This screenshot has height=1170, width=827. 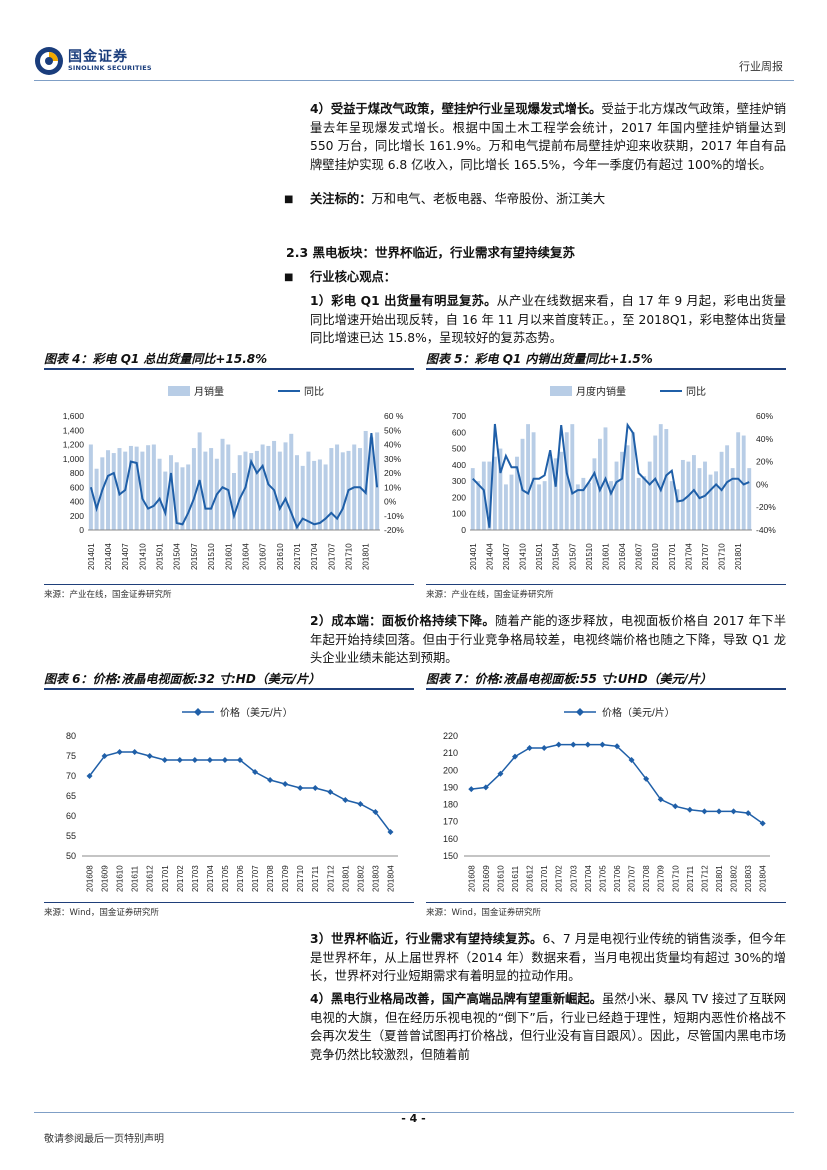 What do you see at coordinates (430, 252) in the screenshot?
I see `section-heading: 2.3 黑电板块：世界杯临近，行业需求有望持续复苏` at bounding box center [430, 252].